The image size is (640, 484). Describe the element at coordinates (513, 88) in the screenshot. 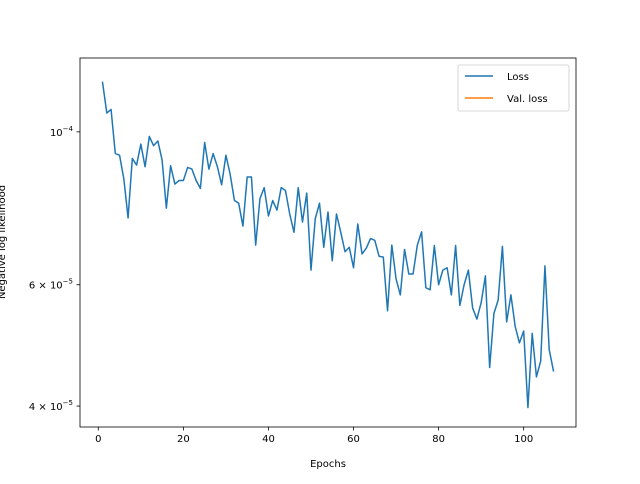

I see `legend: Loss Val. loss` at that location.